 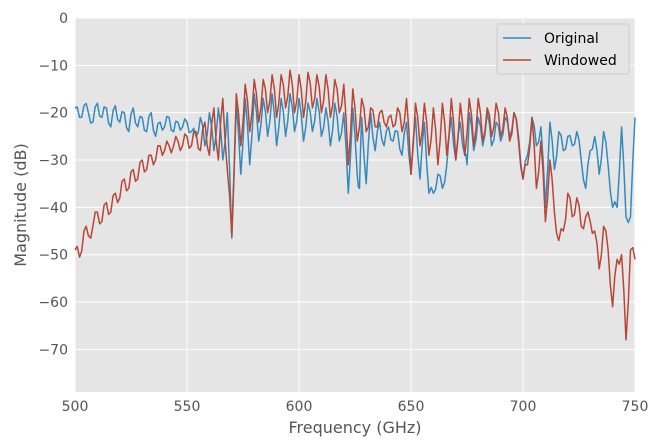 What do you see at coordinates (187, 407) in the screenshot?
I see `x-tick-label: 550` at bounding box center [187, 407].